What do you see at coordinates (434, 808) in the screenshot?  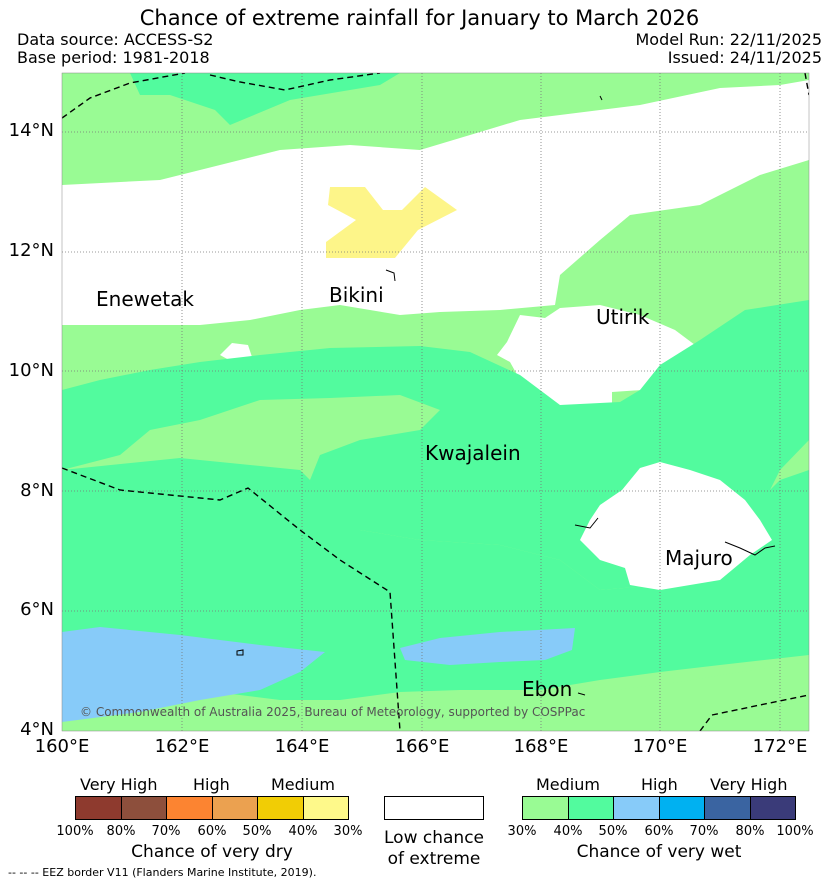 I see `low-chance-swatch` at bounding box center [434, 808].